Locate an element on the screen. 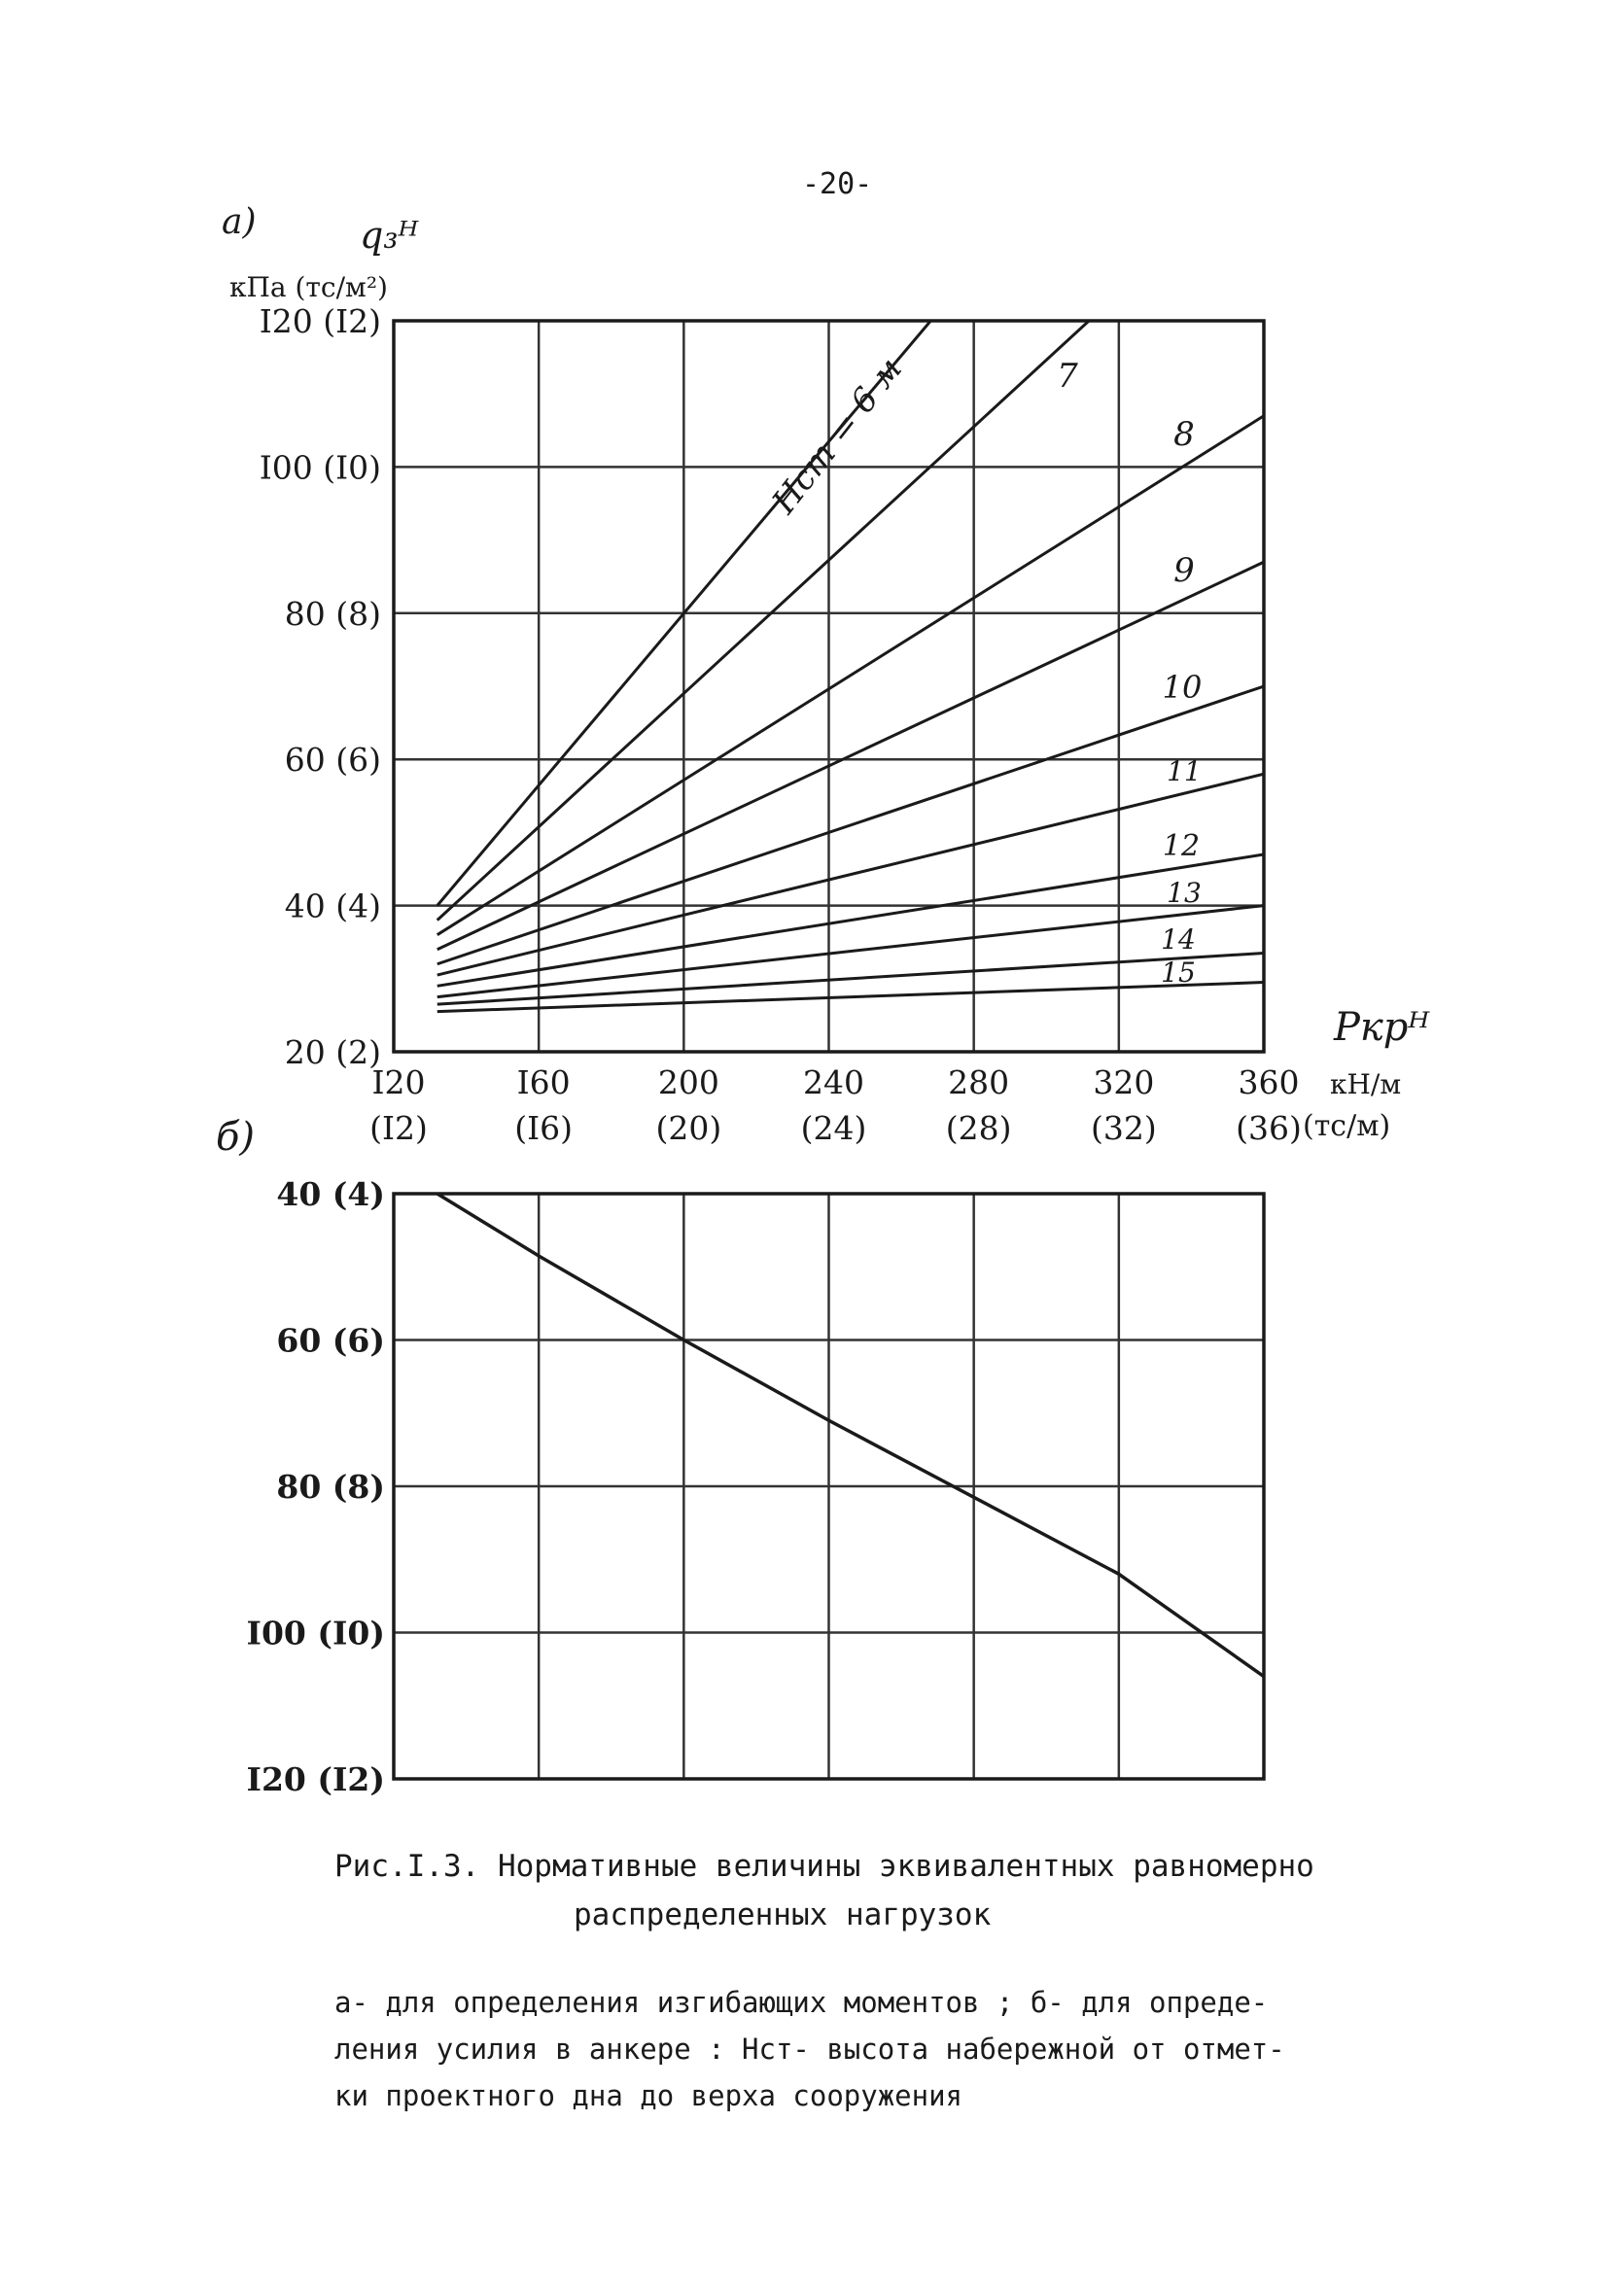 This screenshot has width=1608, height=2296. series-label: 7 is located at coordinates (1067, 376).